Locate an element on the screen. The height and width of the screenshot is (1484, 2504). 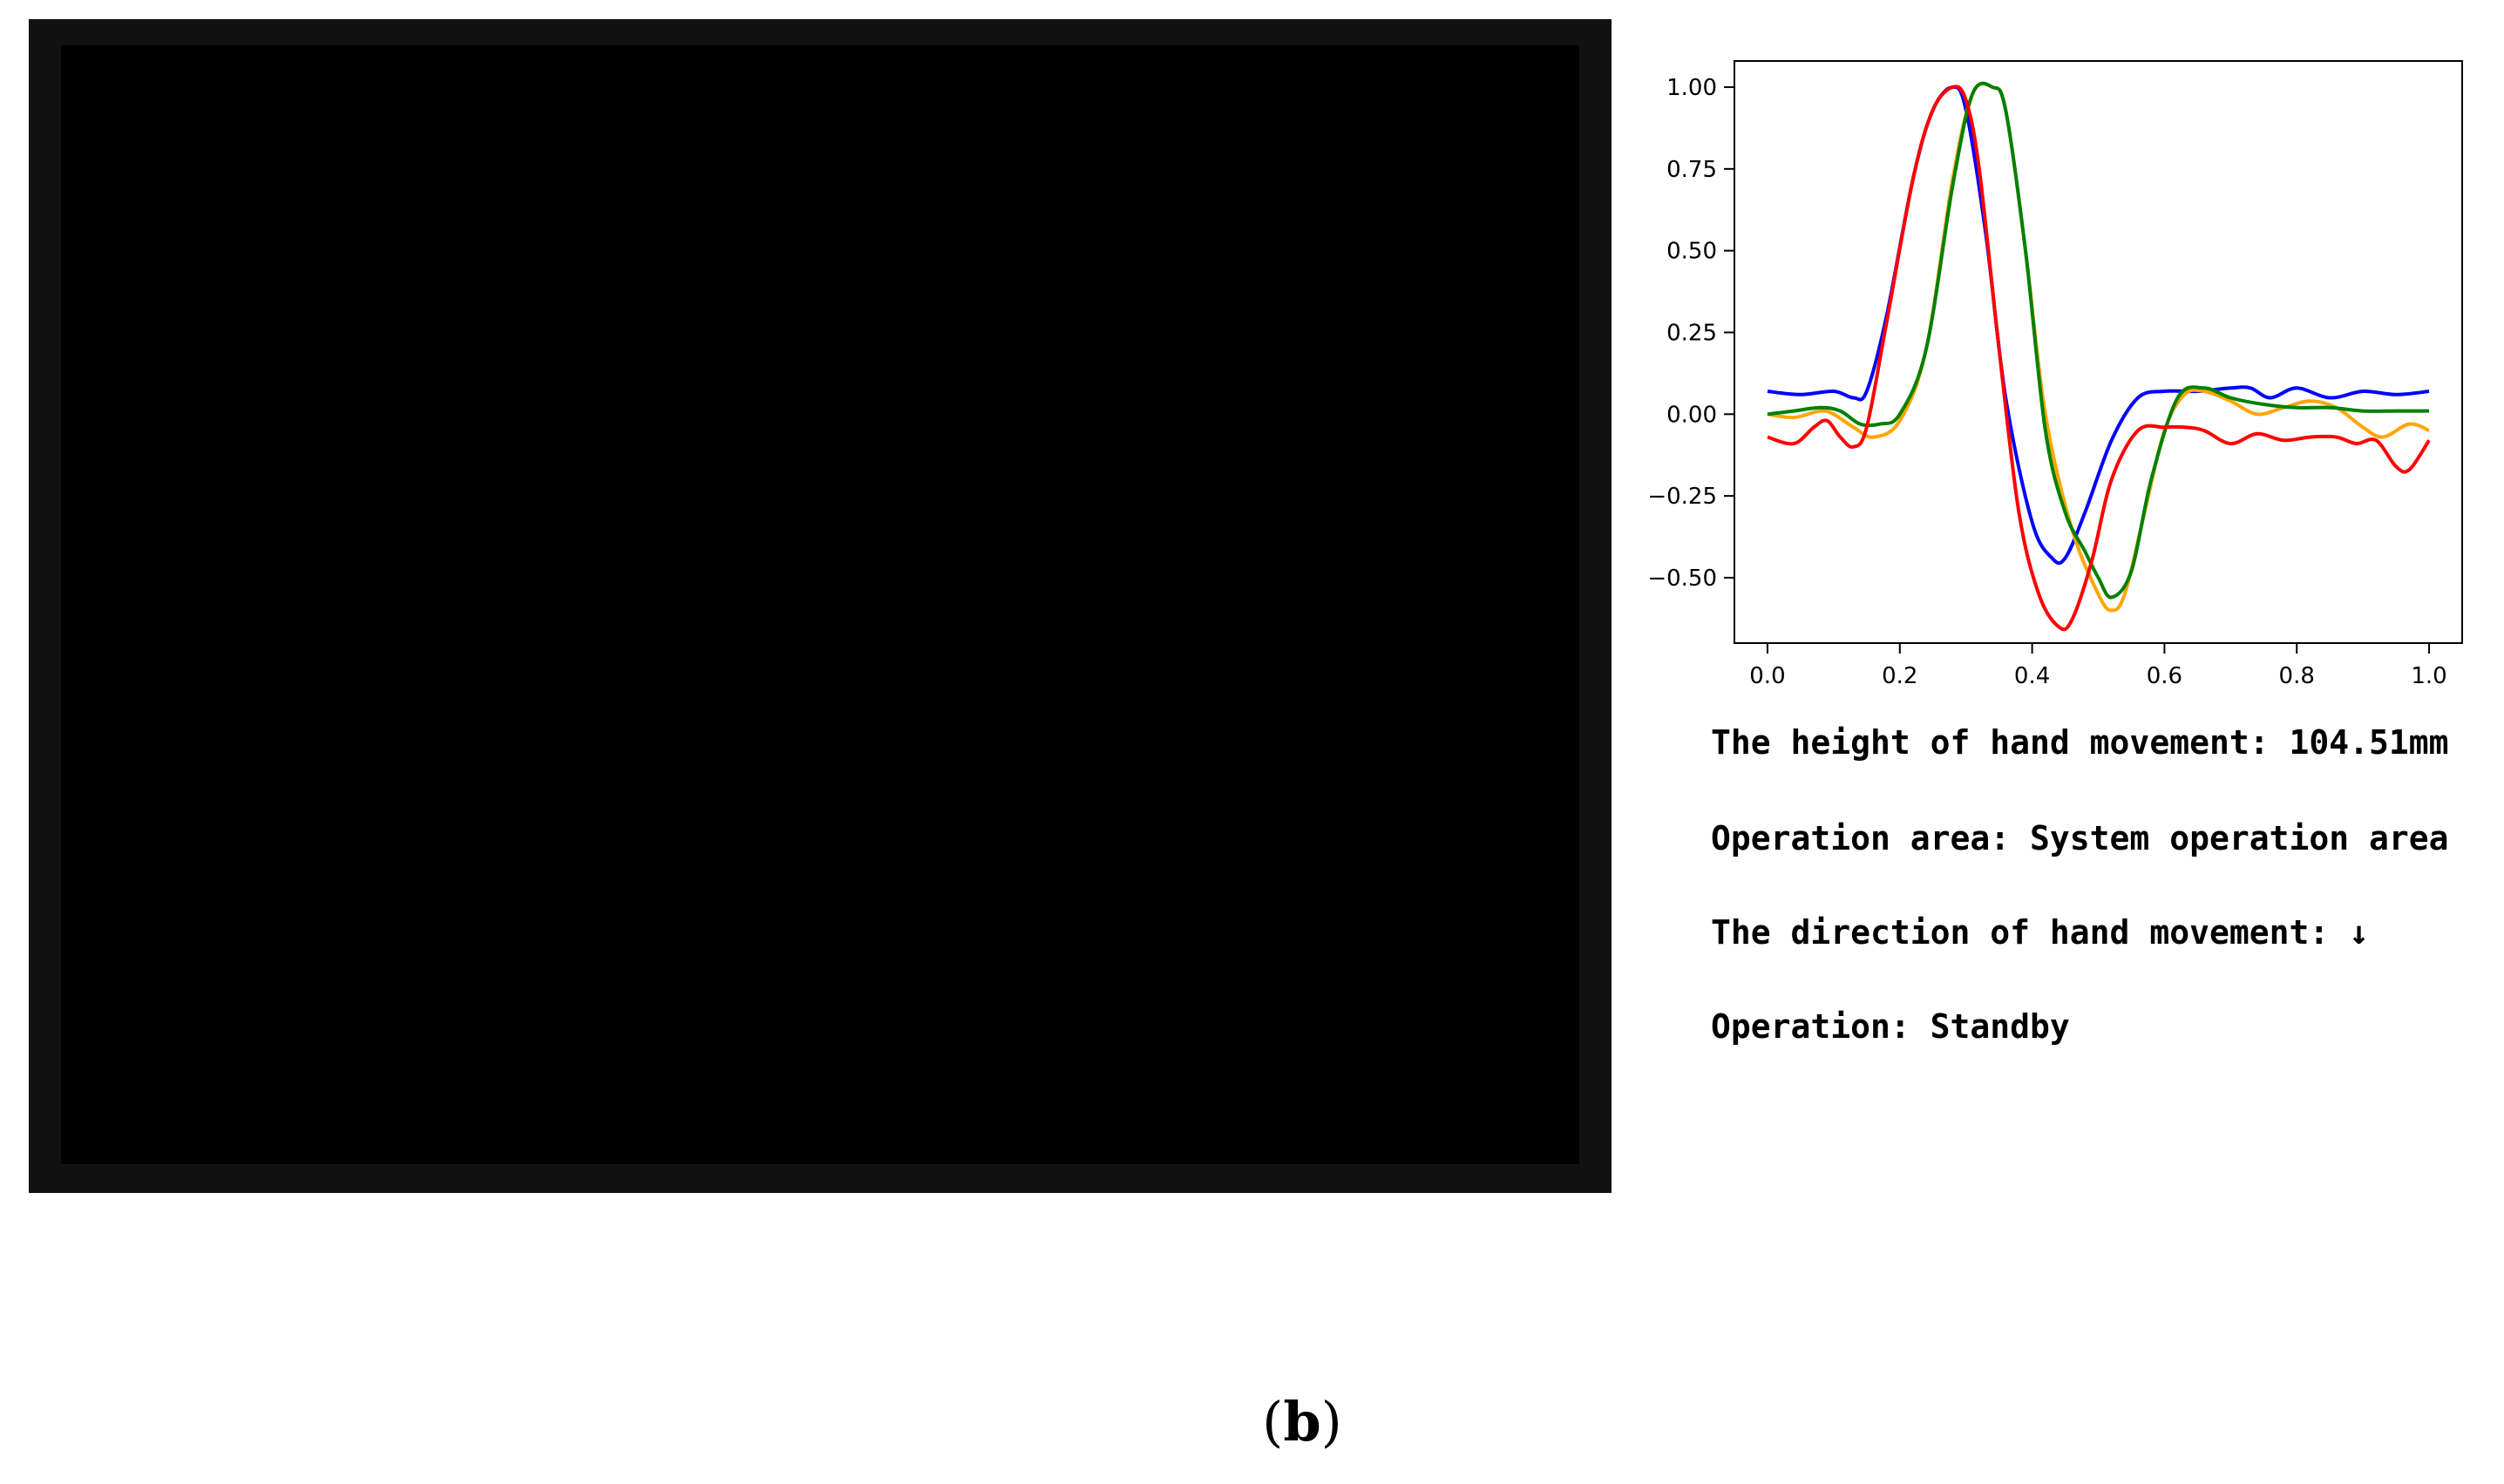
hand-direction-text: The direction of hand movement: ↓ is located at coordinates (2040, 932).